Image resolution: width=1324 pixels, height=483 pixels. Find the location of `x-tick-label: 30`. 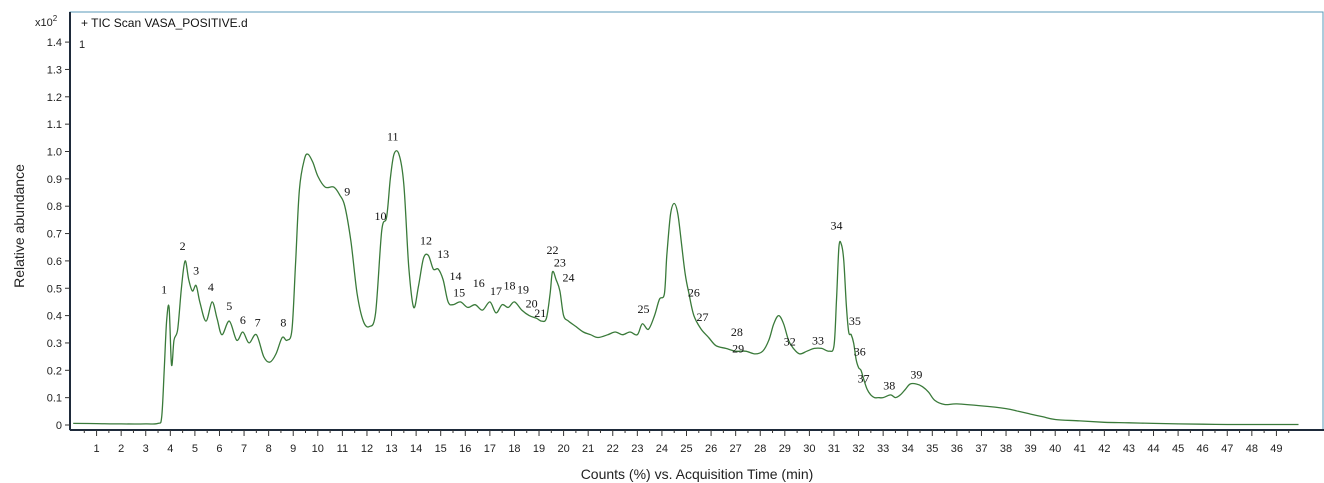

x-tick-label: 30 is located at coordinates (809, 449).